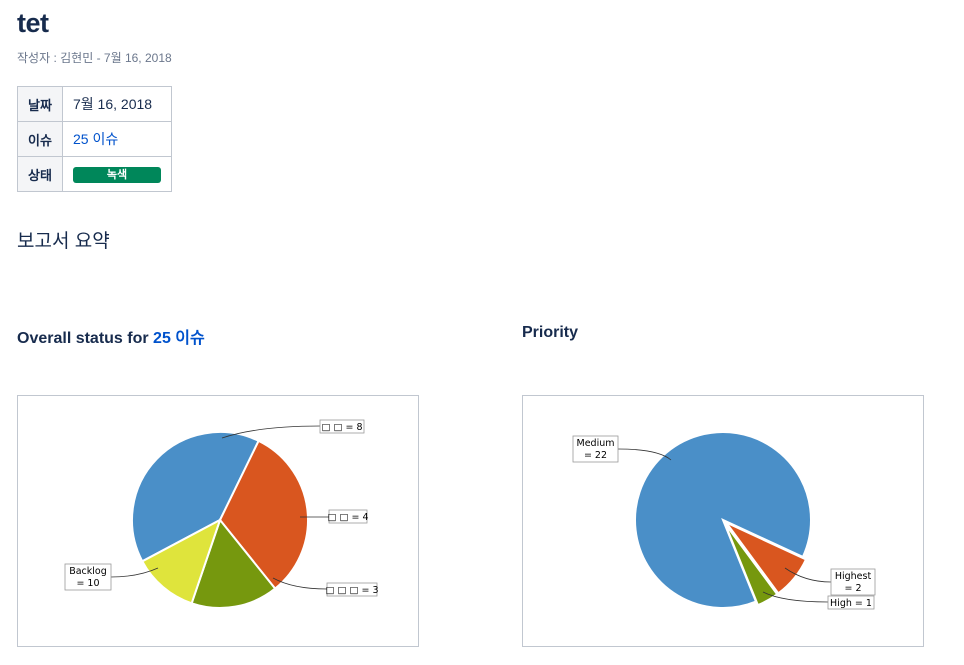 The image size is (964, 665). I want to click on slice-label: High = 1, so click(851, 603).